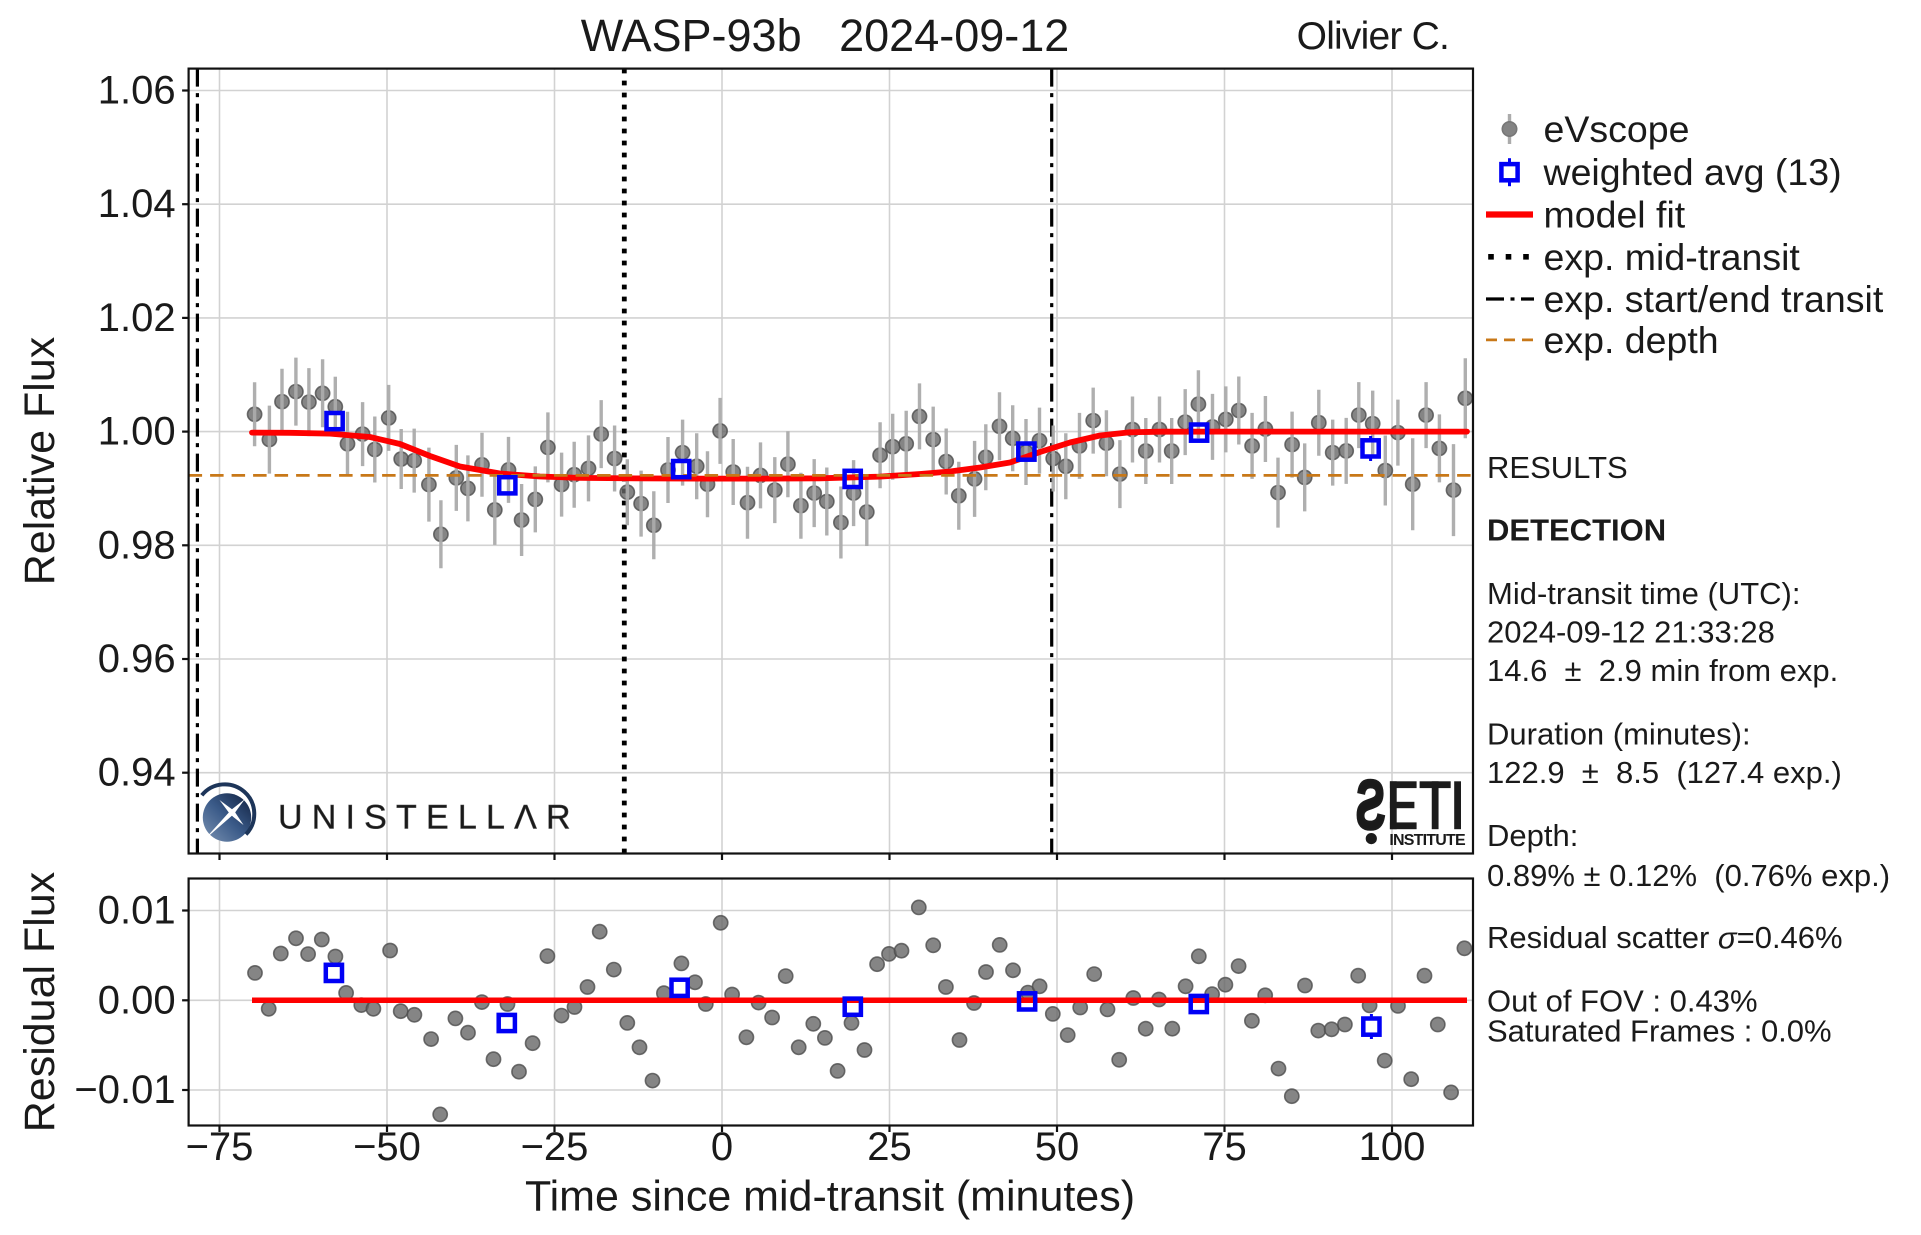  Describe the element at coordinates (429, 818) in the screenshot. I see `svg-text: UNISTELLΛR` at that location.